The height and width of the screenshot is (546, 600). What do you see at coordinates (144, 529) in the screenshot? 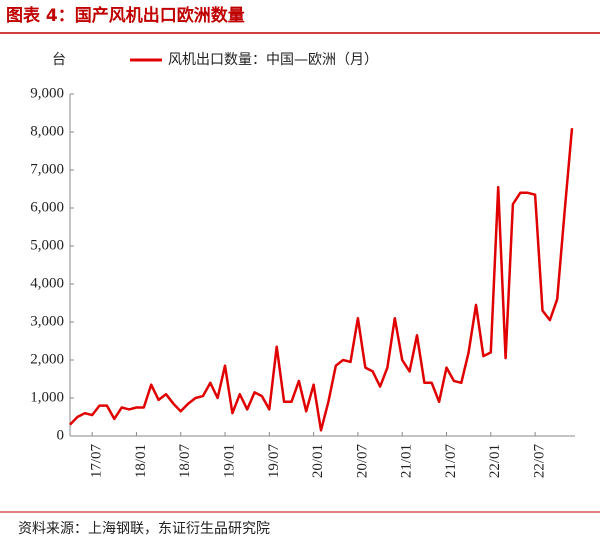
I see `source: 资料来源：上海钢联，东证衍生品研究院` at bounding box center [144, 529].